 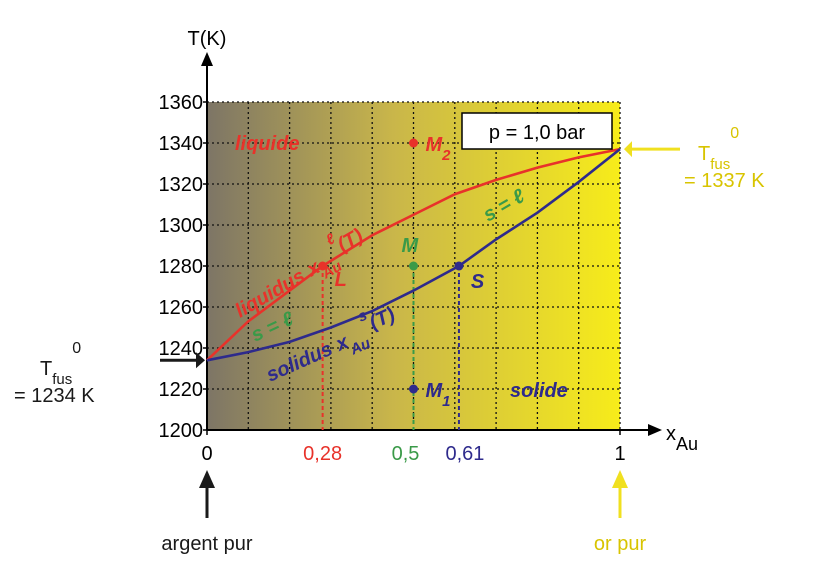 What do you see at coordinates (181, 226) in the screenshot?
I see `y-tick-label: 1300` at bounding box center [181, 226].